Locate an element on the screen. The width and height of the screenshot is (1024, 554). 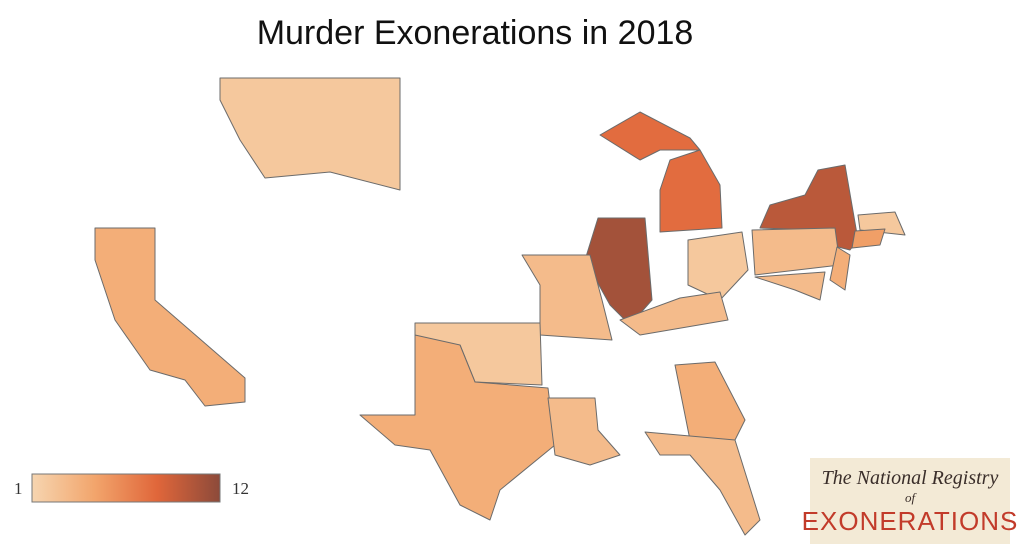
logo-line: EXONERATIONS is located at coordinates (910, 521).